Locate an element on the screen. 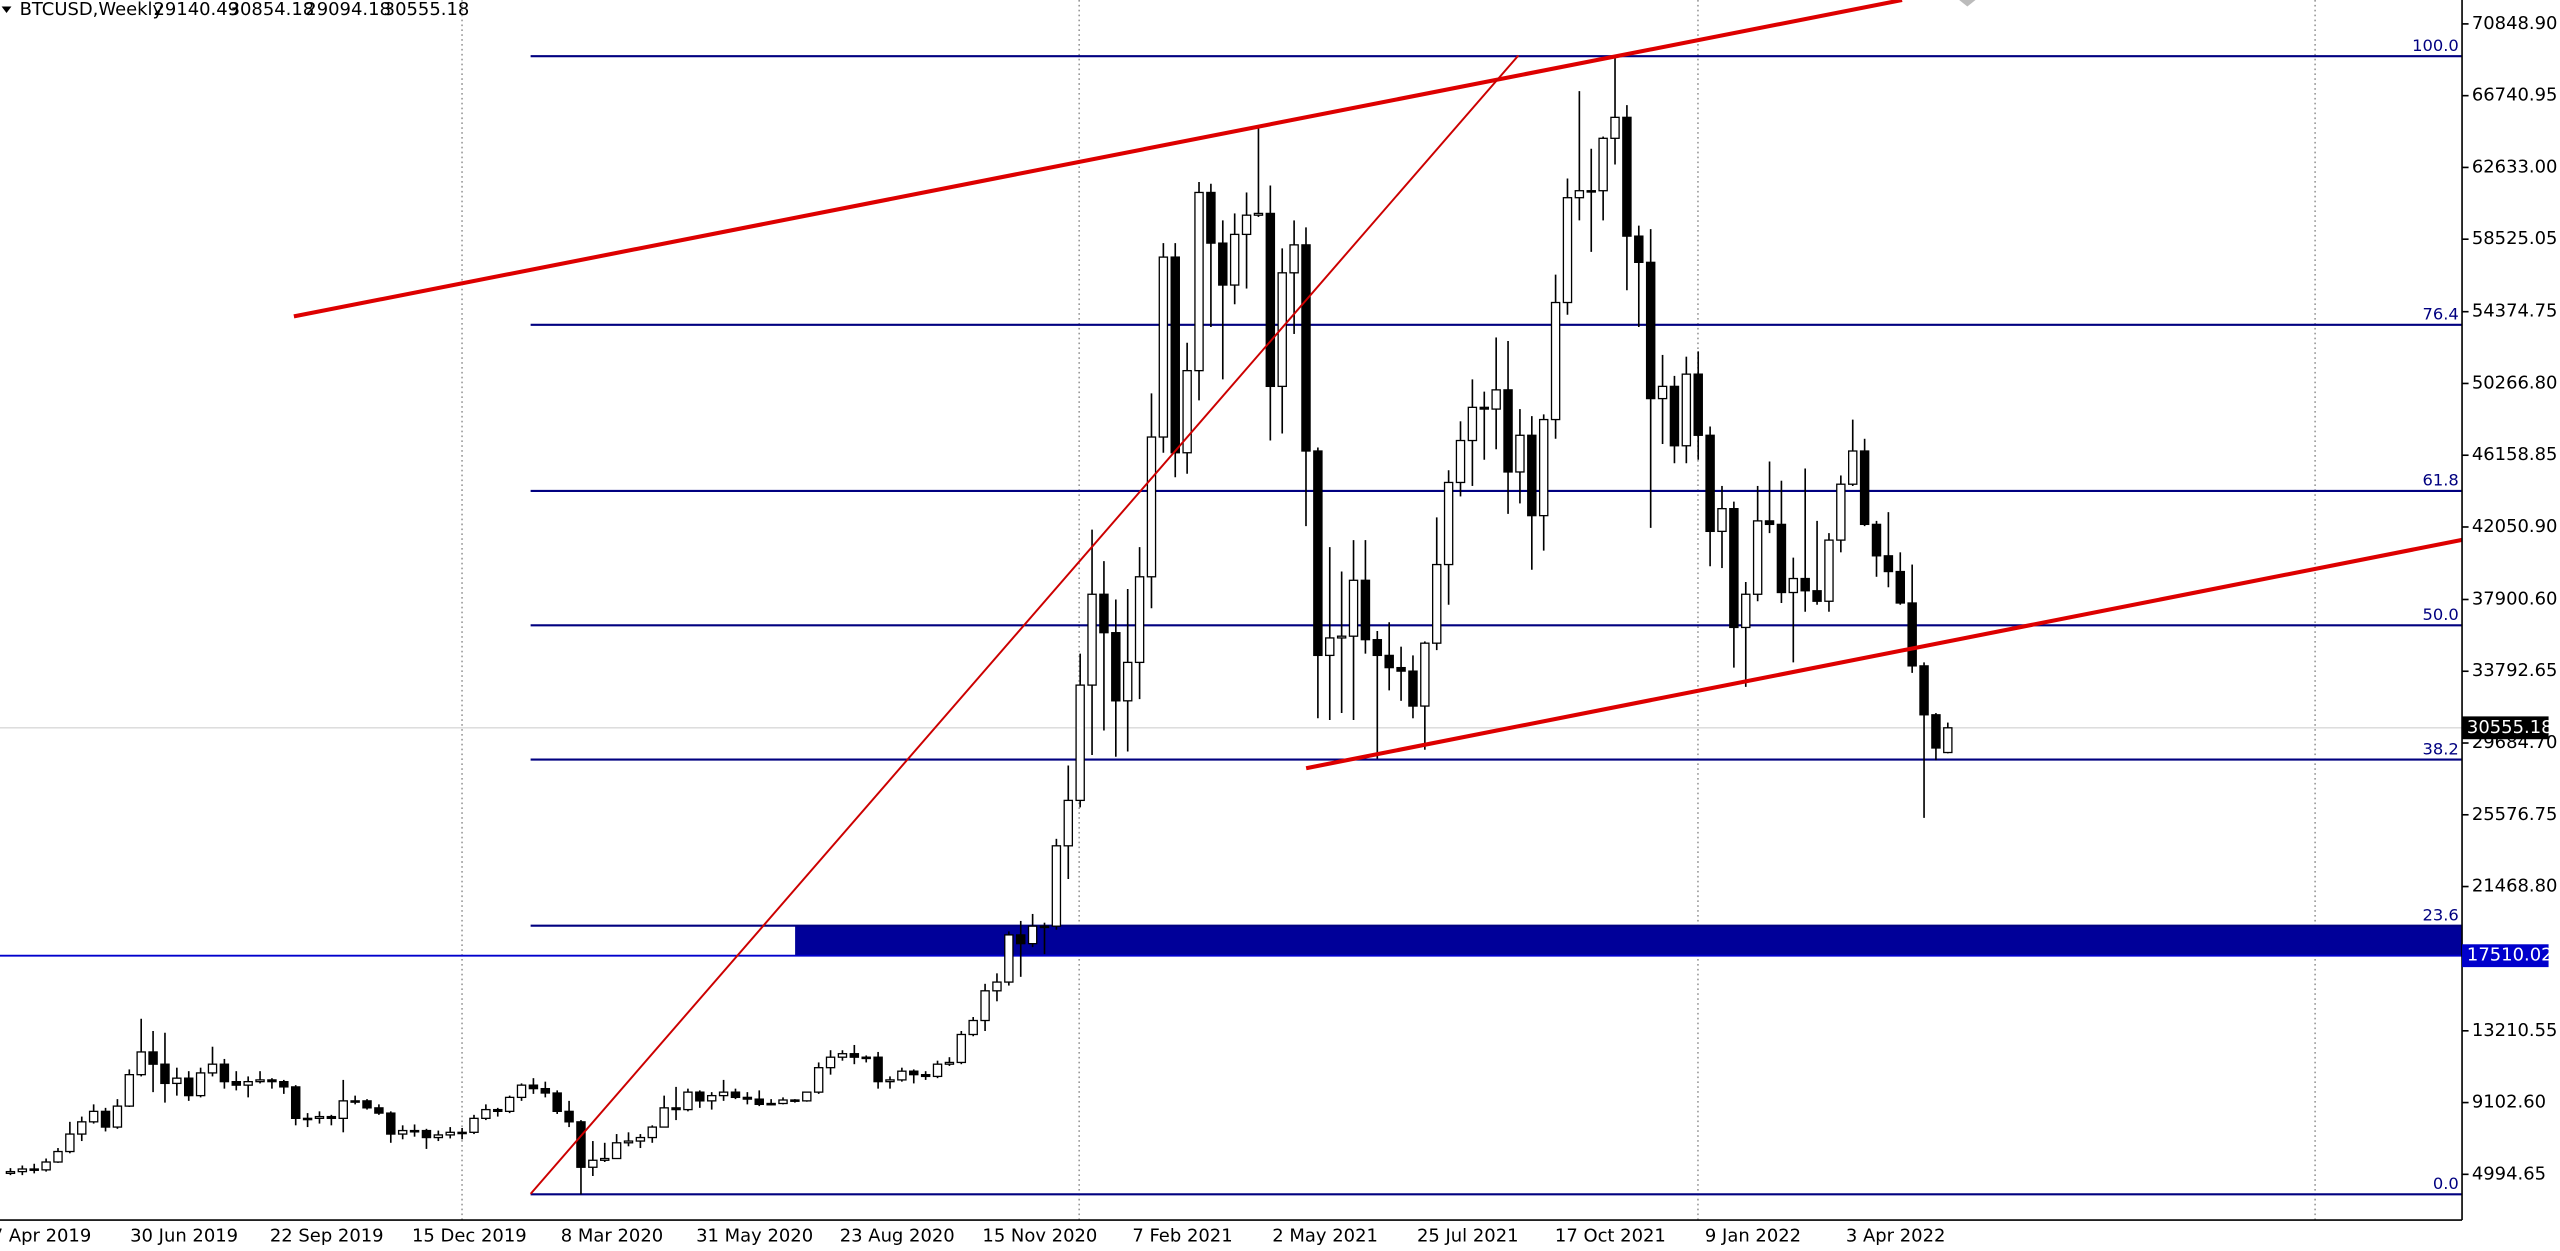 This screenshot has height=1251, width=2560. current-price-box is located at coordinates (2505, 728).